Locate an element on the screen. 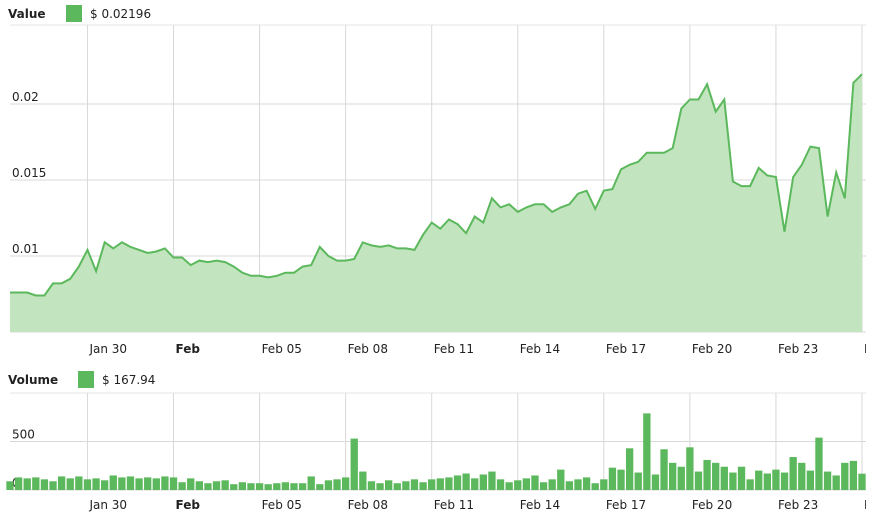  y-tick-label: 0.01 is located at coordinates (25, 249).